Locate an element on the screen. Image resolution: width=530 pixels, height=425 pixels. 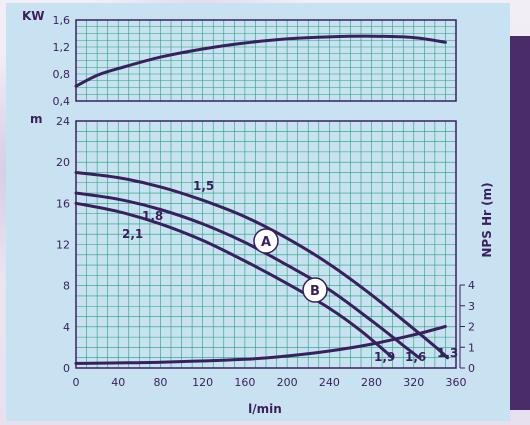
power-frame is located at coordinates (266, 60).